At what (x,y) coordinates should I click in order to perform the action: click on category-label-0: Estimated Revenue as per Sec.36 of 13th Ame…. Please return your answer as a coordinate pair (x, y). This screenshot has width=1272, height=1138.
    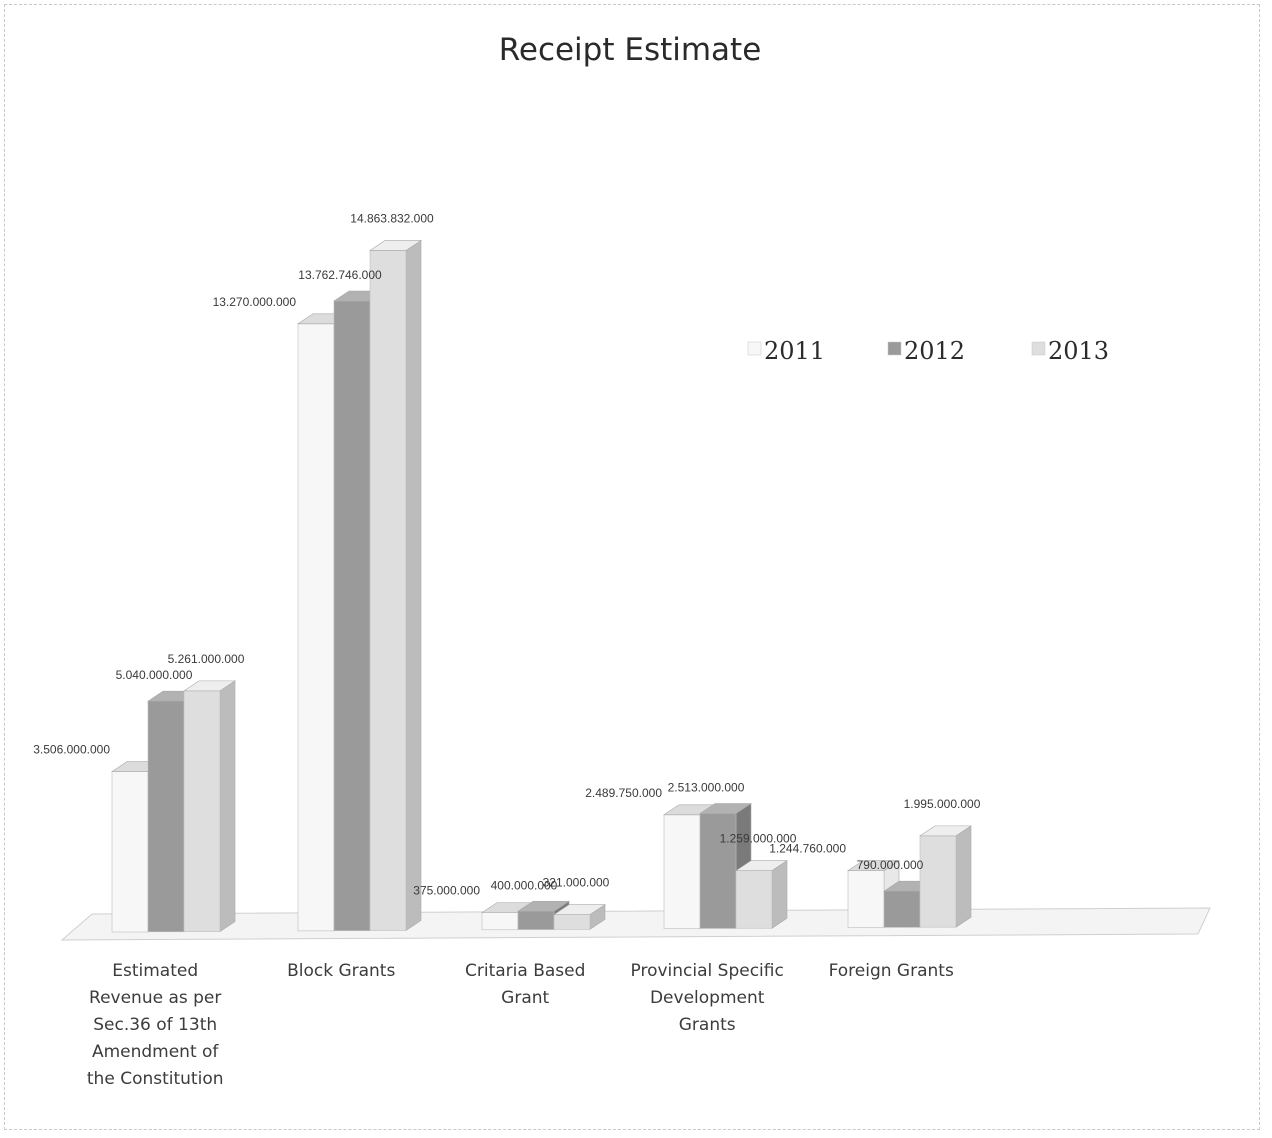
    Looking at the image, I should click on (155, 1025).